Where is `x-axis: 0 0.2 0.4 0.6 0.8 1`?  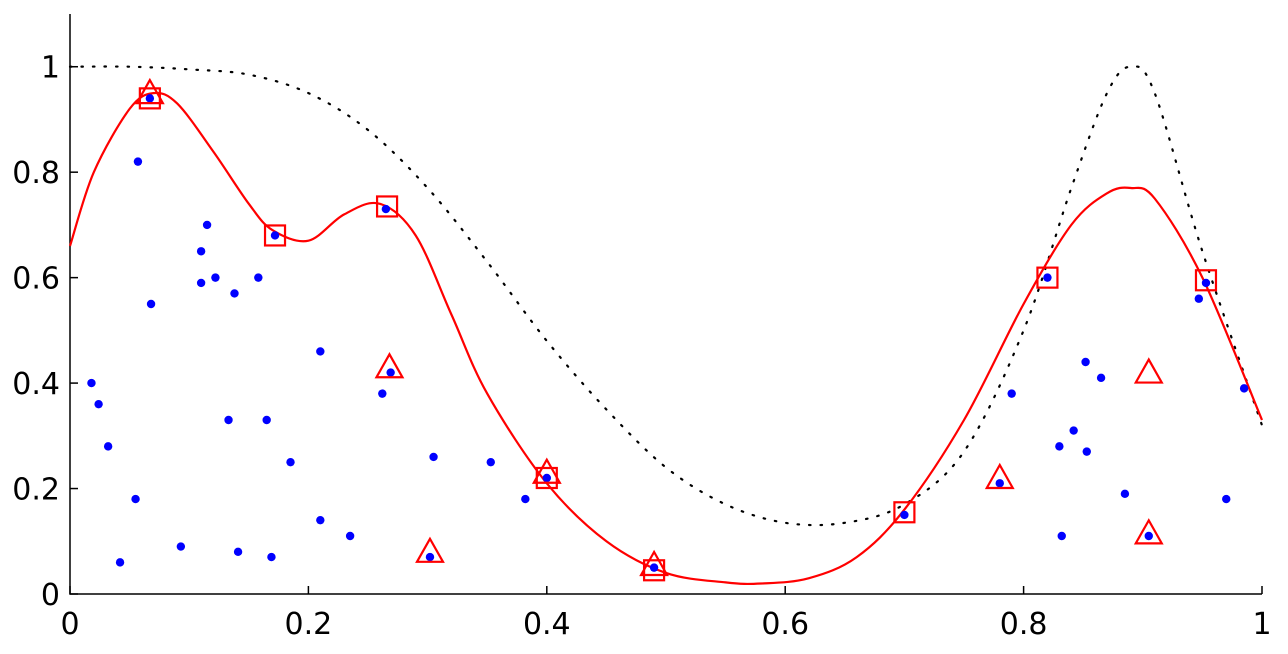
x-axis: 0 0.2 0.4 0.6 0.8 1 is located at coordinates (666, 614).